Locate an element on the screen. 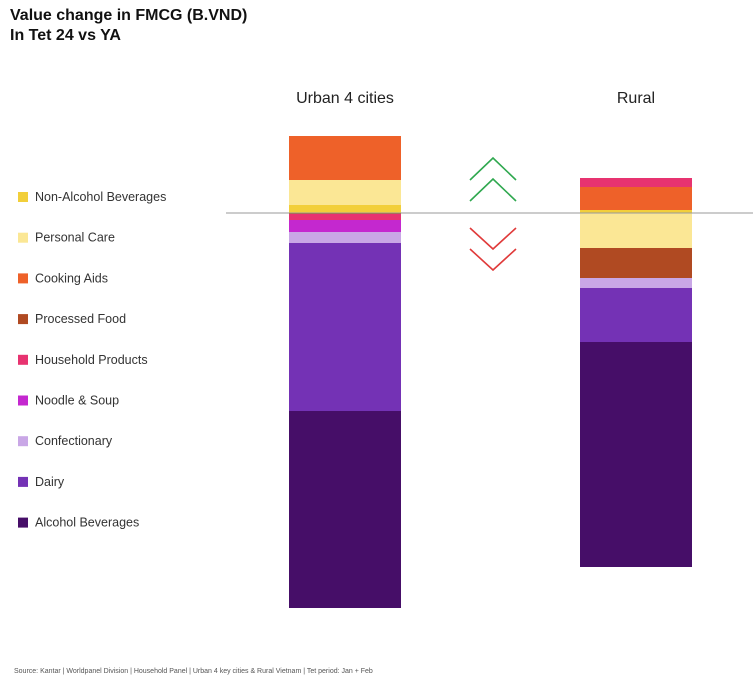  legend-label: Confectionary is located at coordinates (74, 441).